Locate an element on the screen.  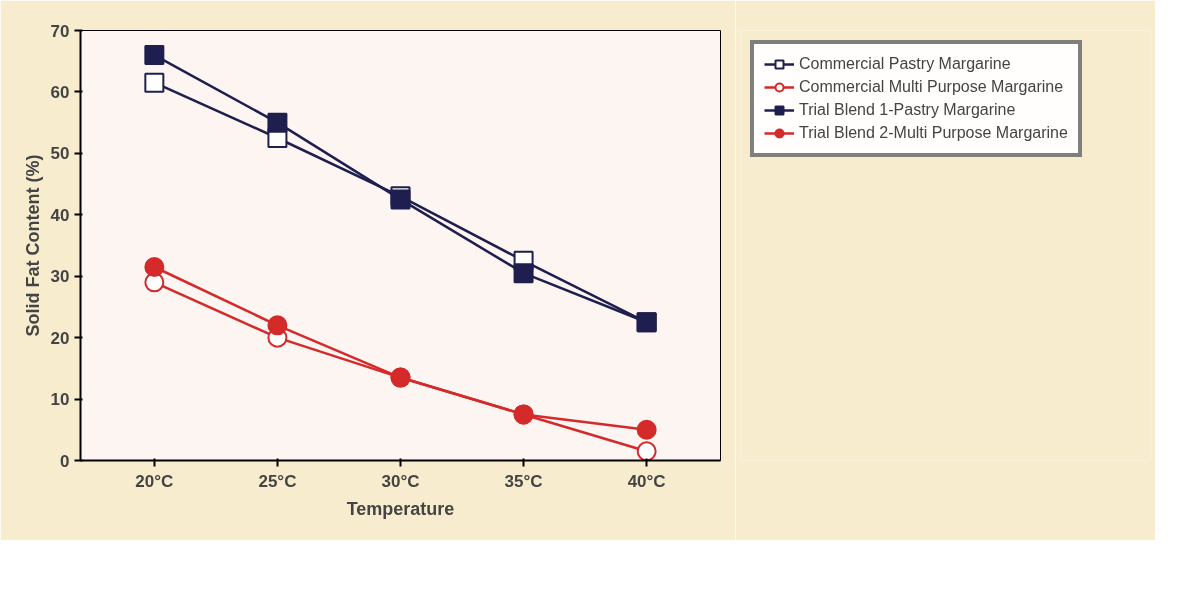
x-tick-label: 25°C is located at coordinates (277, 481).